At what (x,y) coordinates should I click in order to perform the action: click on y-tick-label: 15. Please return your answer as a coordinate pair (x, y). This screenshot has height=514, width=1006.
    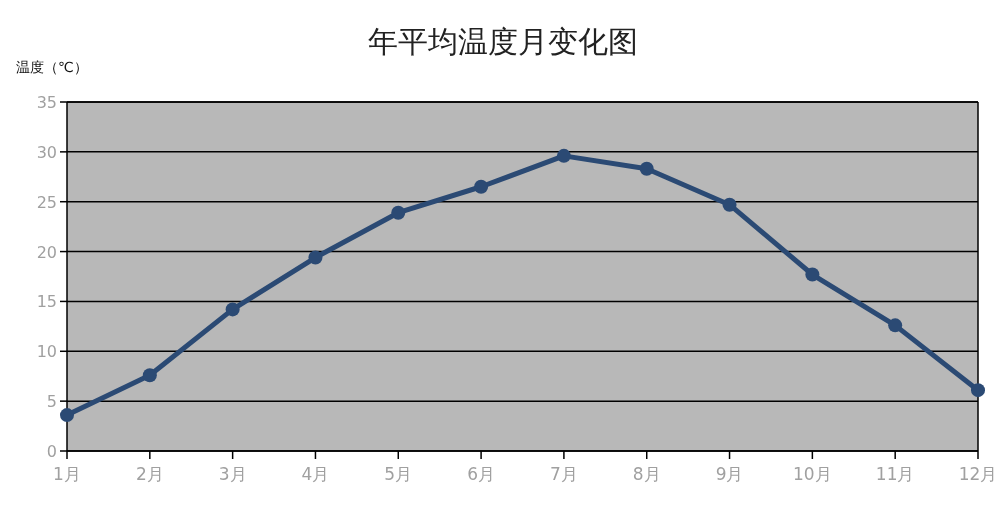
    Looking at the image, I should click on (46, 302).